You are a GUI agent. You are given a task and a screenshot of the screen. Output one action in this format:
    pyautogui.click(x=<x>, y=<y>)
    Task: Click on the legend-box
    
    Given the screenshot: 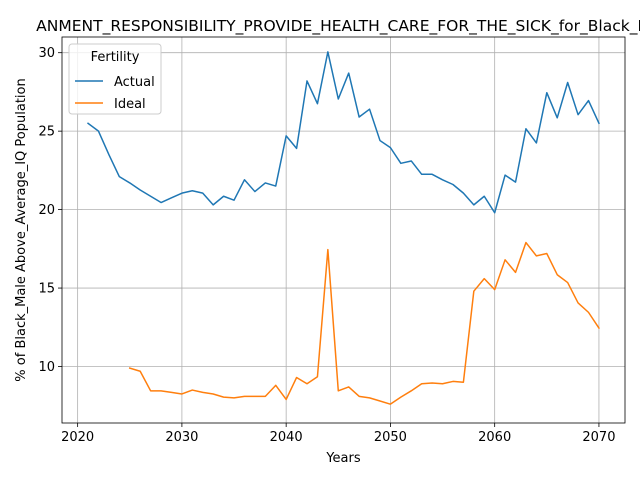 What is the action you would take?
    pyautogui.click(x=115, y=79)
    